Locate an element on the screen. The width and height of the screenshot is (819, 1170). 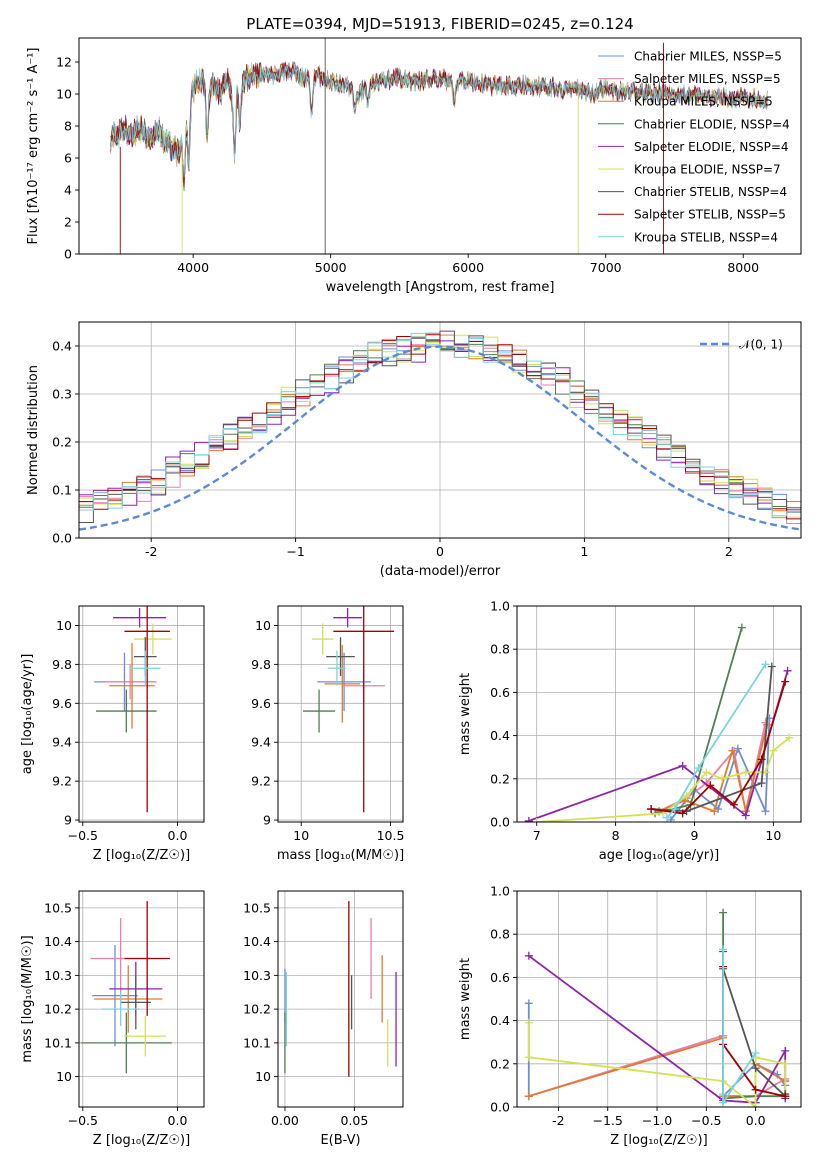
x-tick-label: 10.5 is located at coordinates (391, 835).